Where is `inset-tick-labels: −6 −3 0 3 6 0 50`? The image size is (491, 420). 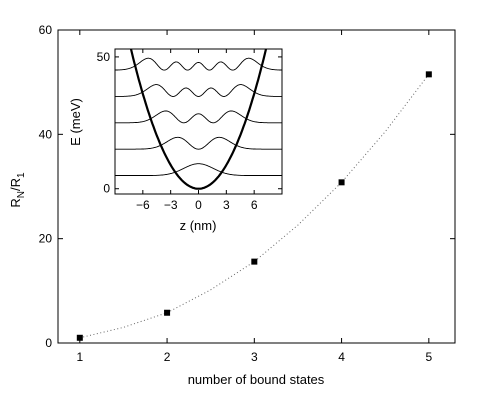
inset-tick-labels: −6 −3 0 3 6 0 50 is located at coordinates (177, 131).